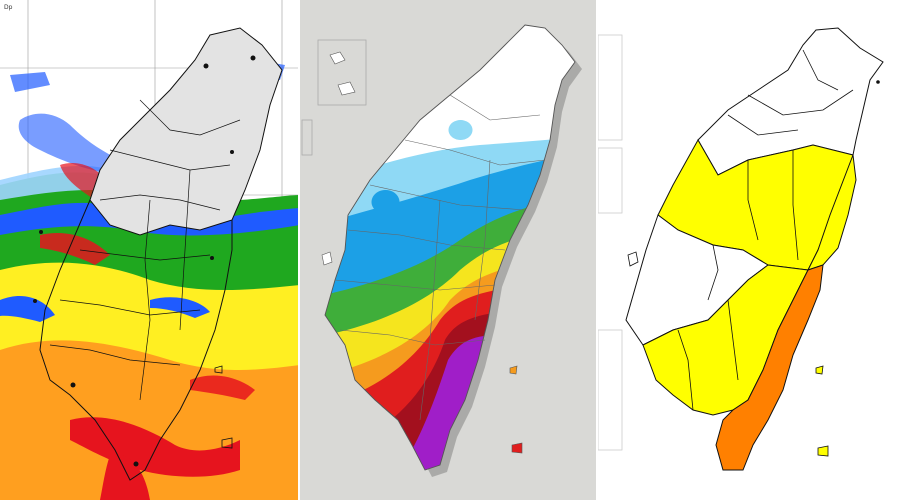 The width and height of the screenshot is (900, 500). Describe the element at coordinates (327, 258) in the screenshot. I see `rainfall-penghu` at that location.